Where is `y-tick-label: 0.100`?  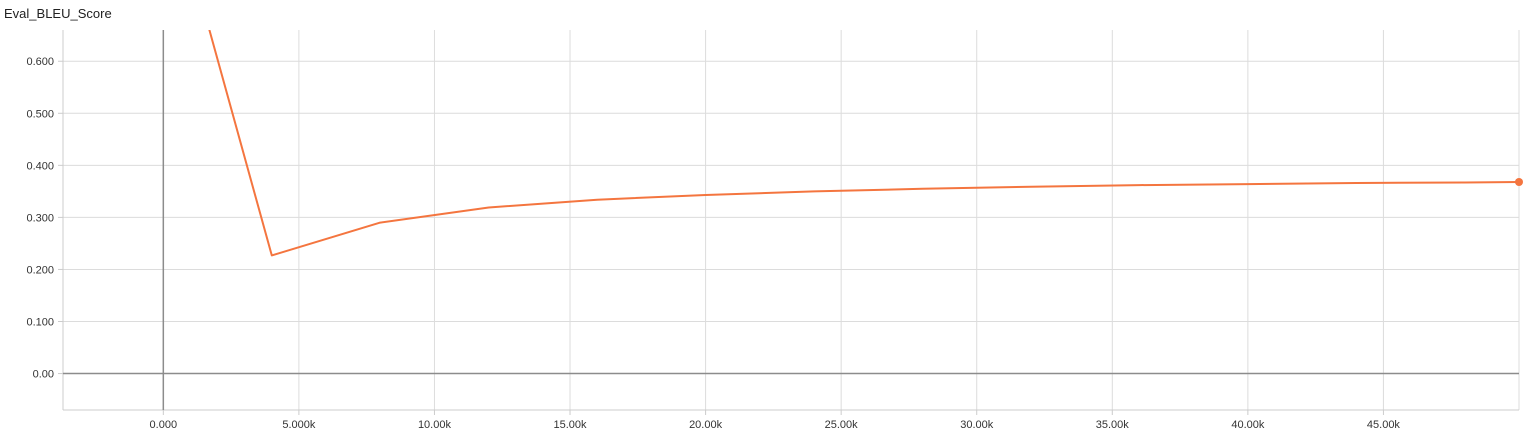 y-tick-label: 0.100 is located at coordinates (40, 323).